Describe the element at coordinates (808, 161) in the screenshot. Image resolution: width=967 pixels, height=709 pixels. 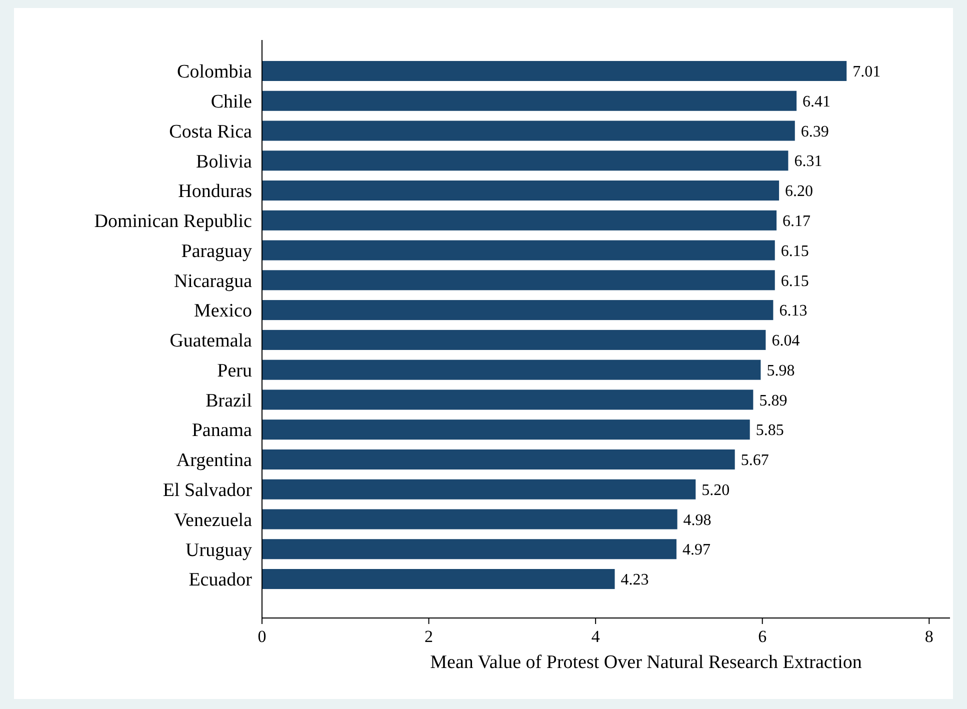
I see `data-label: 6.31` at that location.